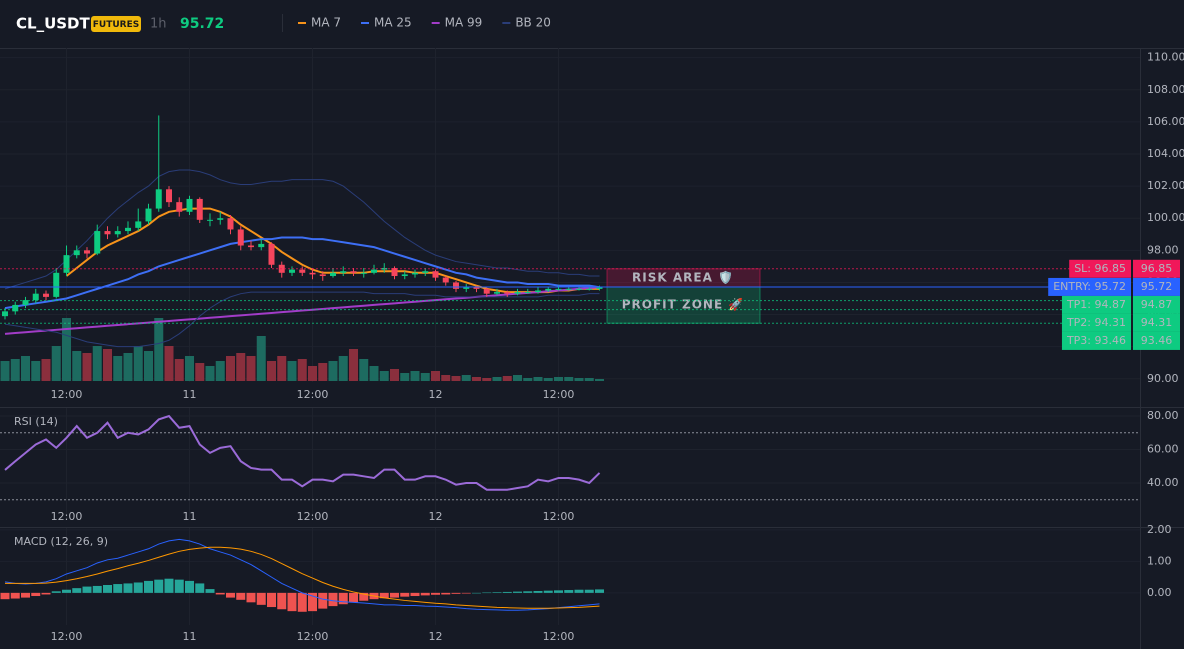 This screenshot has height=649, width=1184. What do you see at coordinates (1089, 286) in the screenshot?
I see `level-tag: ENTRY: 95.72` at bounding box center [1089, 286].